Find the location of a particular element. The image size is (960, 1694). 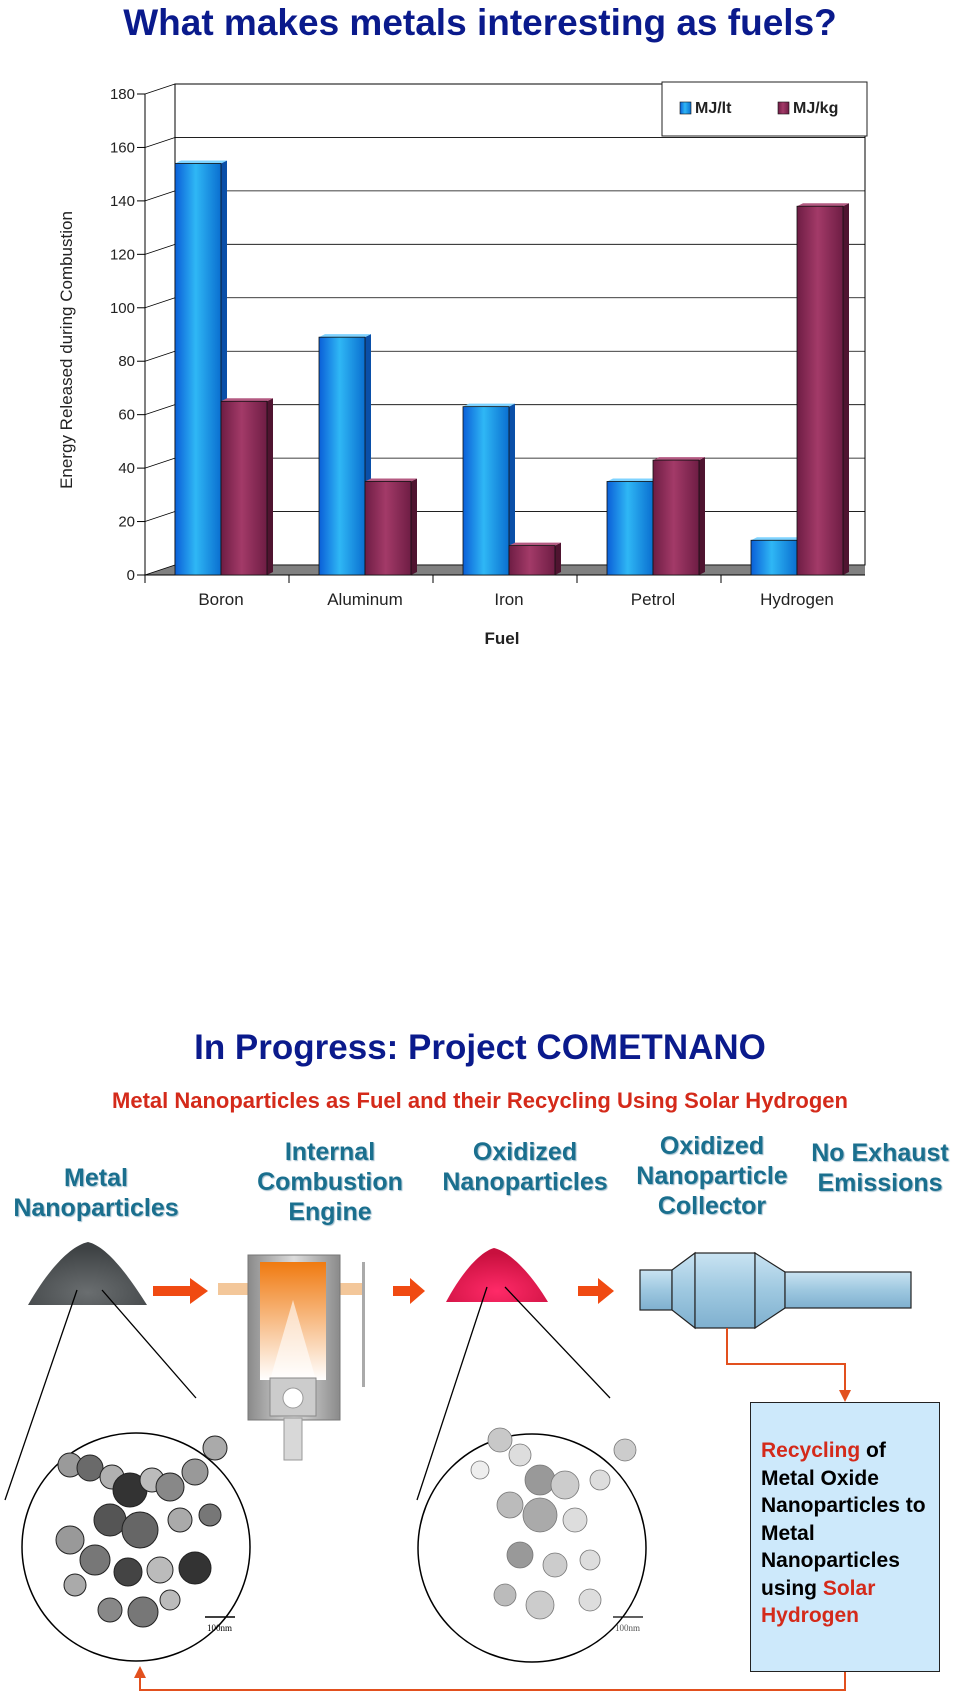

step-label-no-emissions: No Exhaust Emissions is located at coordinates (880, 1168).